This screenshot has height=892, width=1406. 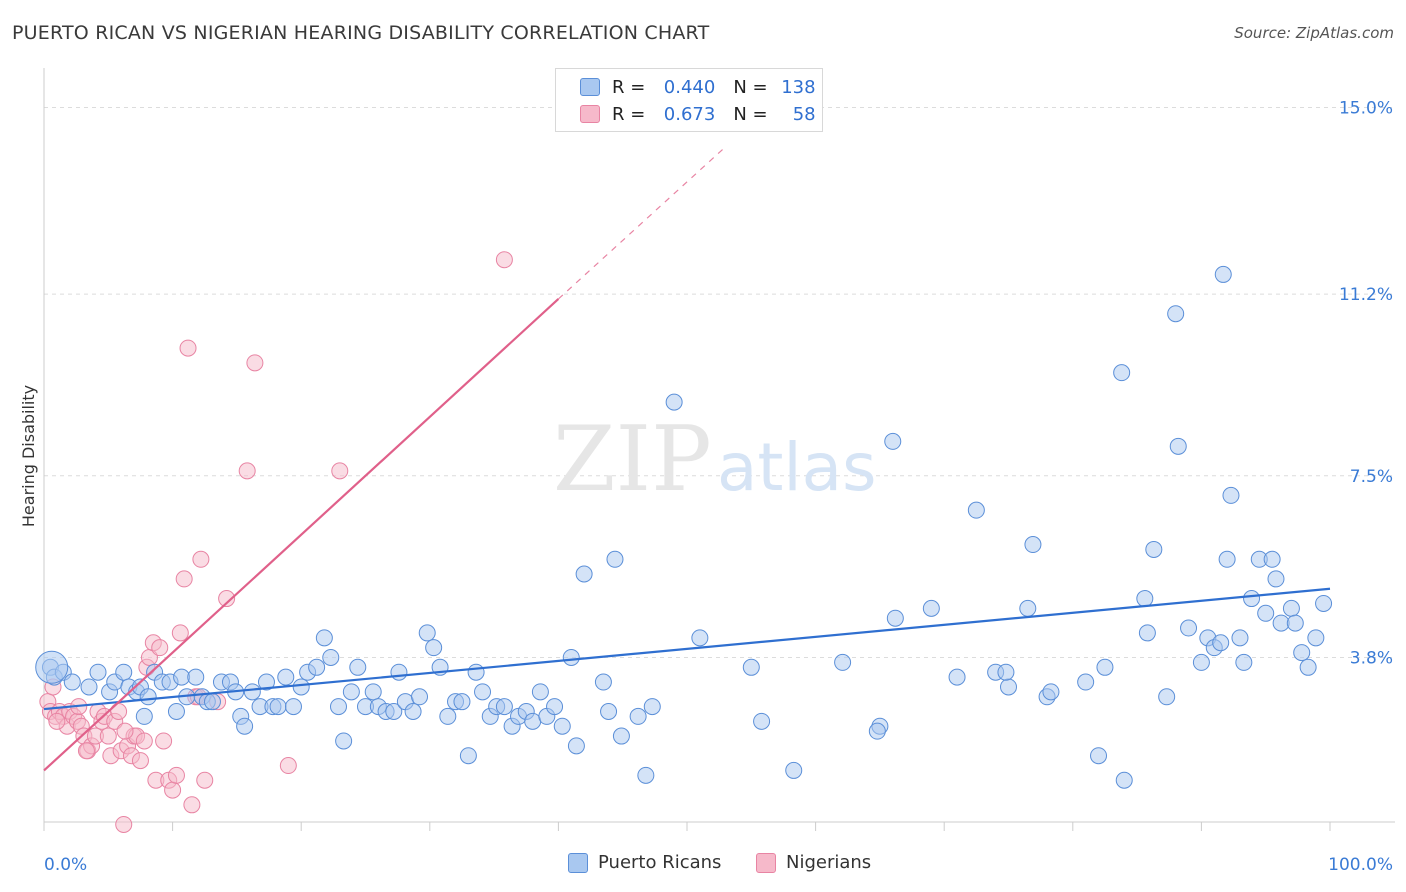 What do you see at coordinates (1314, 33) in the screenshot?
I see `source-label: Source: ZipAtlas.com` at bounding box center [1314, 33].